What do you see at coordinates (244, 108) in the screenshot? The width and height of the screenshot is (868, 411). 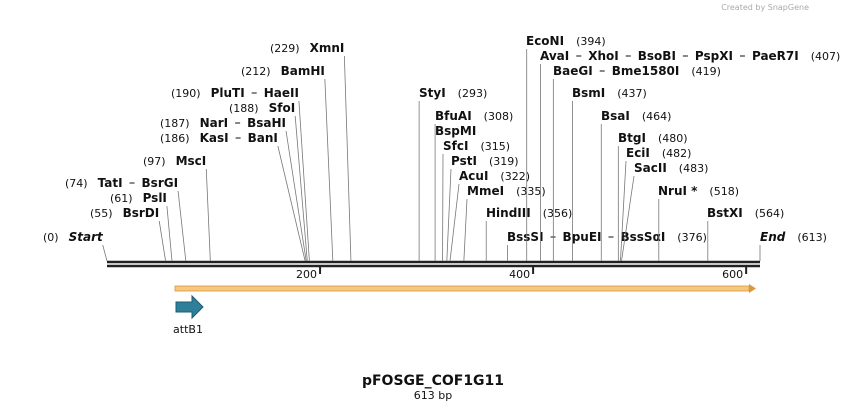 I see `site-position: (188)` at bounding box center [244, 108].